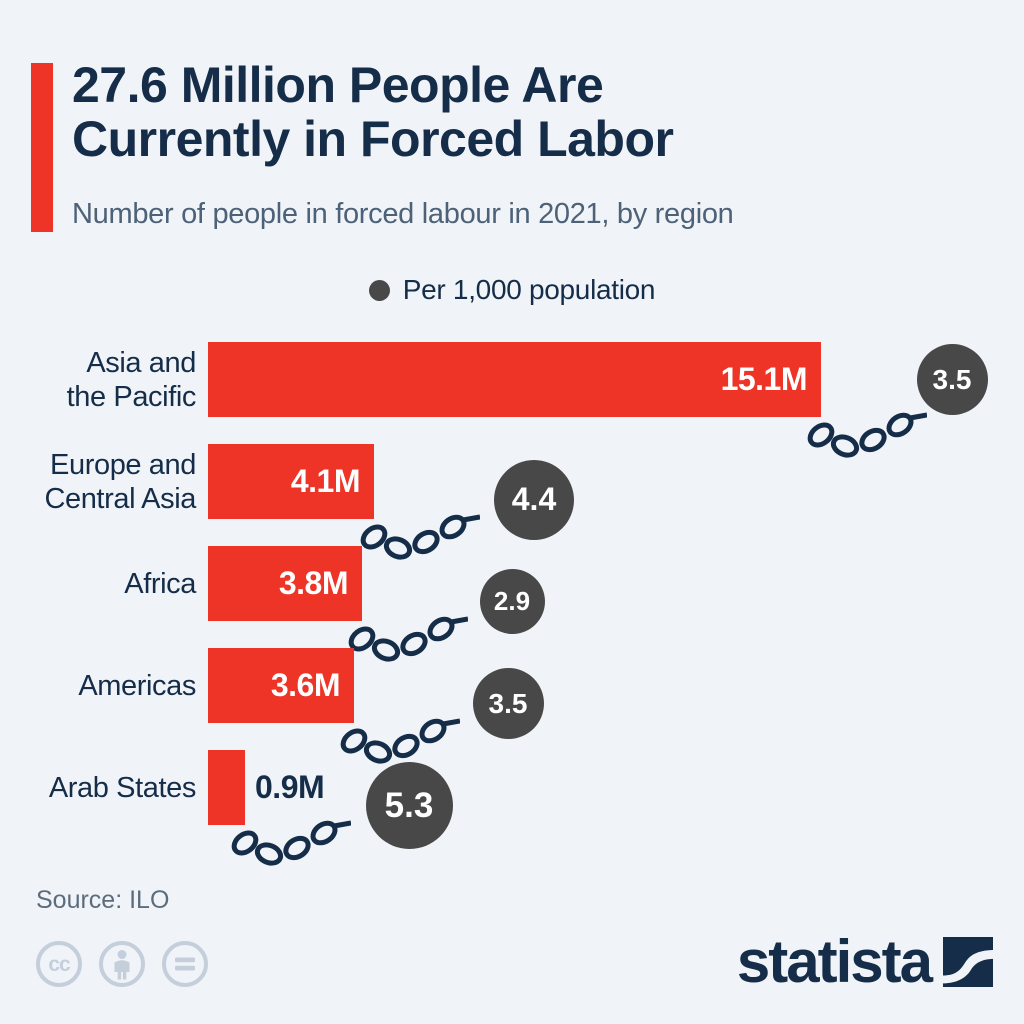  I want to click on category-label-line: Asia and, so click(141, 362).